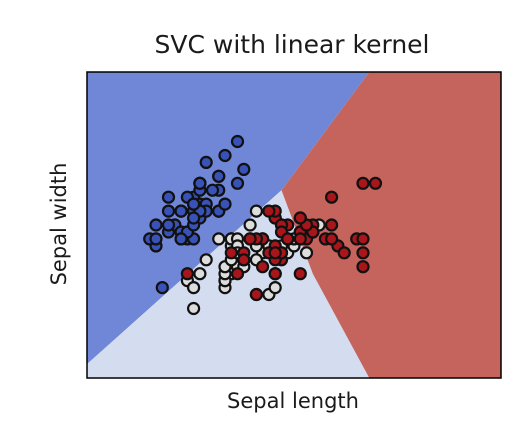 This screenshot has width=532, height=433. I want to click on y-axis-label: Sepal width, so click(59, 224).